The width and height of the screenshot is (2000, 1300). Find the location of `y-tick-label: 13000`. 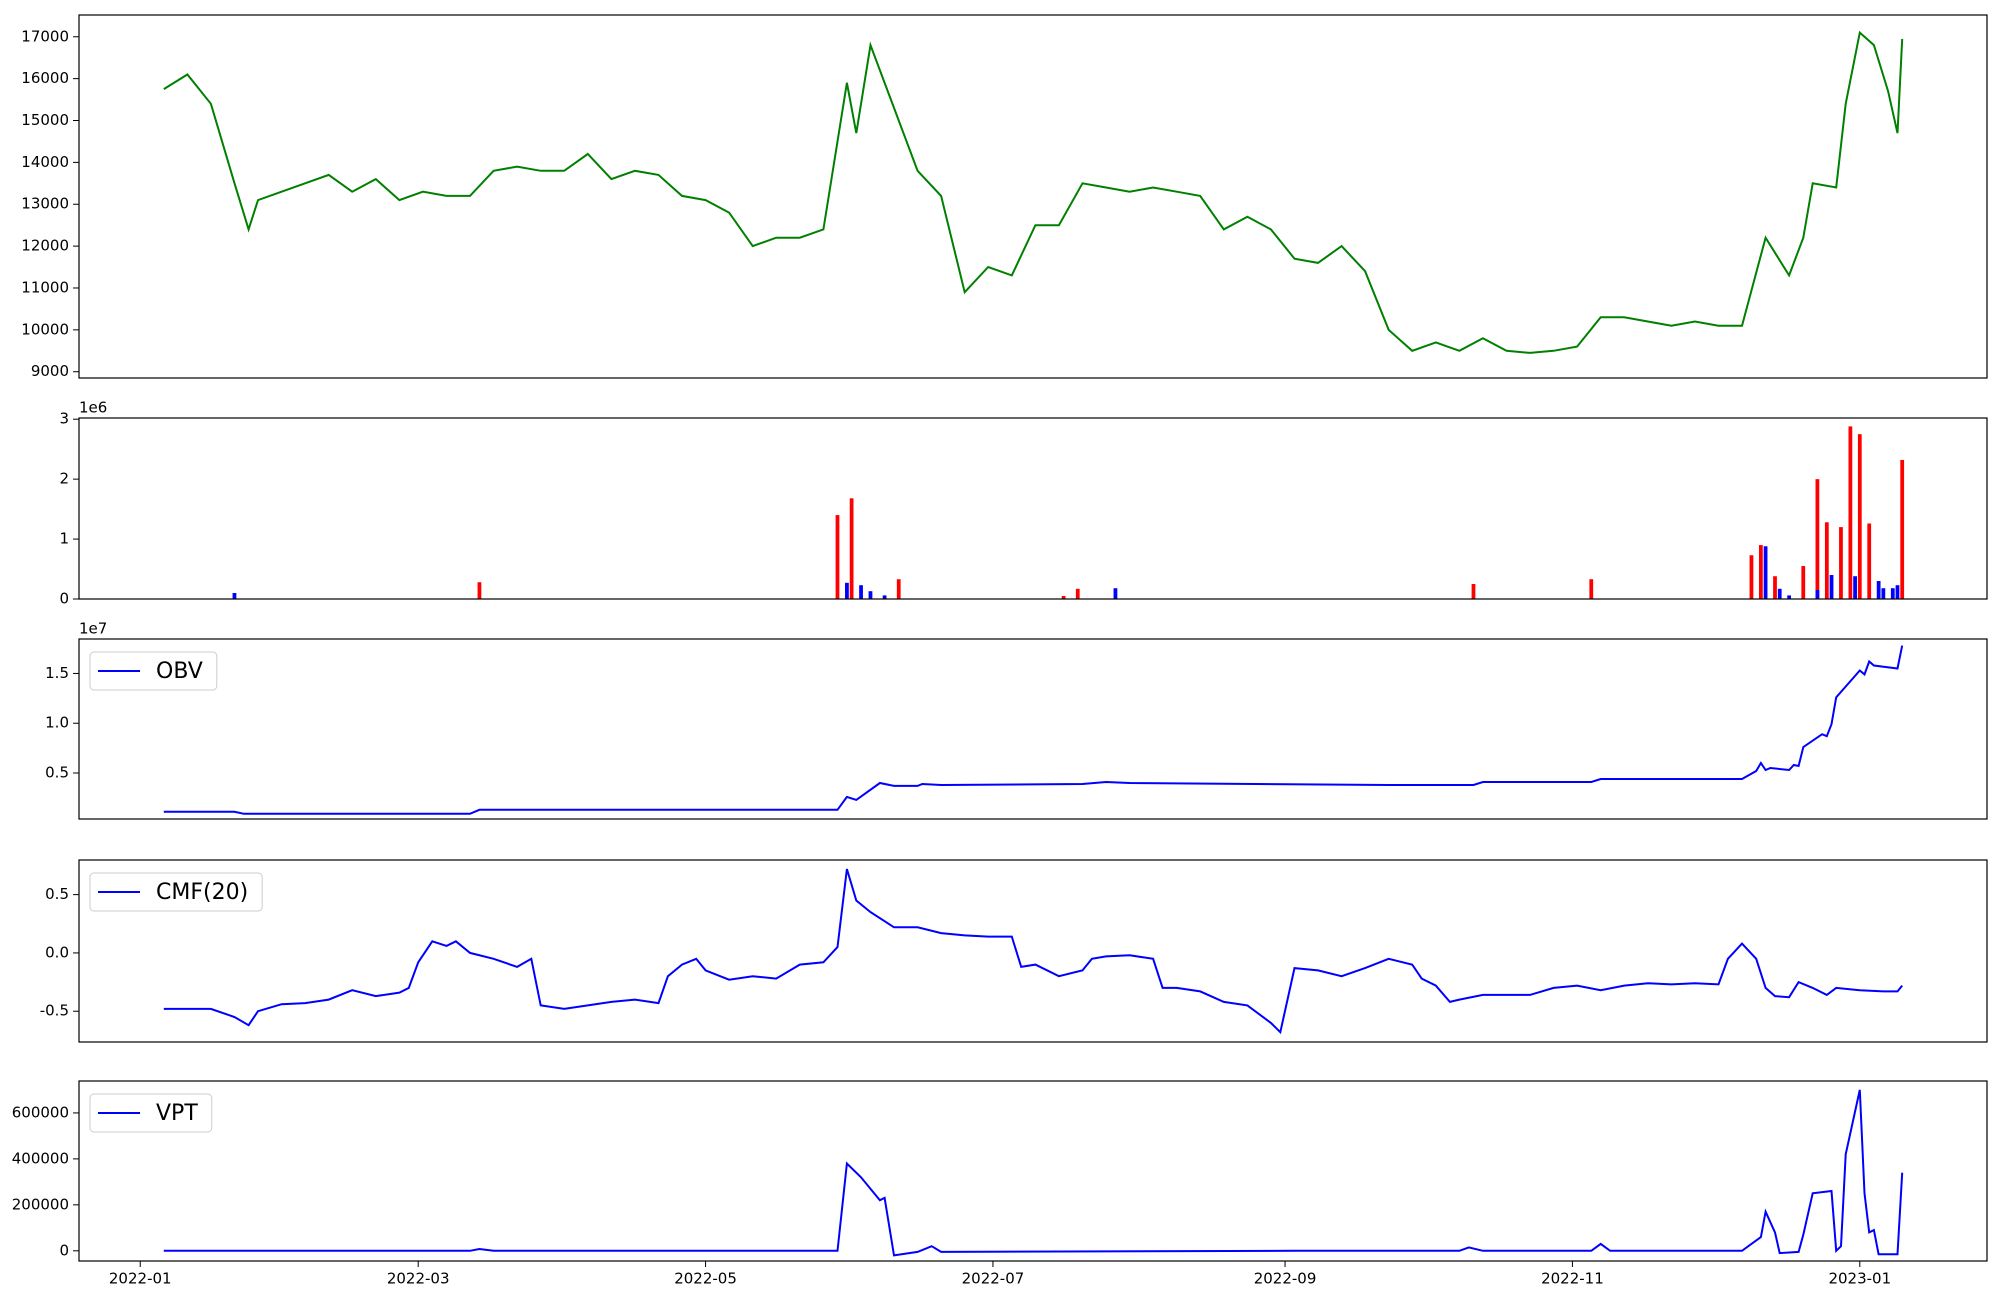

y-tick-label: 13000 is located at coordinates (45, 204).